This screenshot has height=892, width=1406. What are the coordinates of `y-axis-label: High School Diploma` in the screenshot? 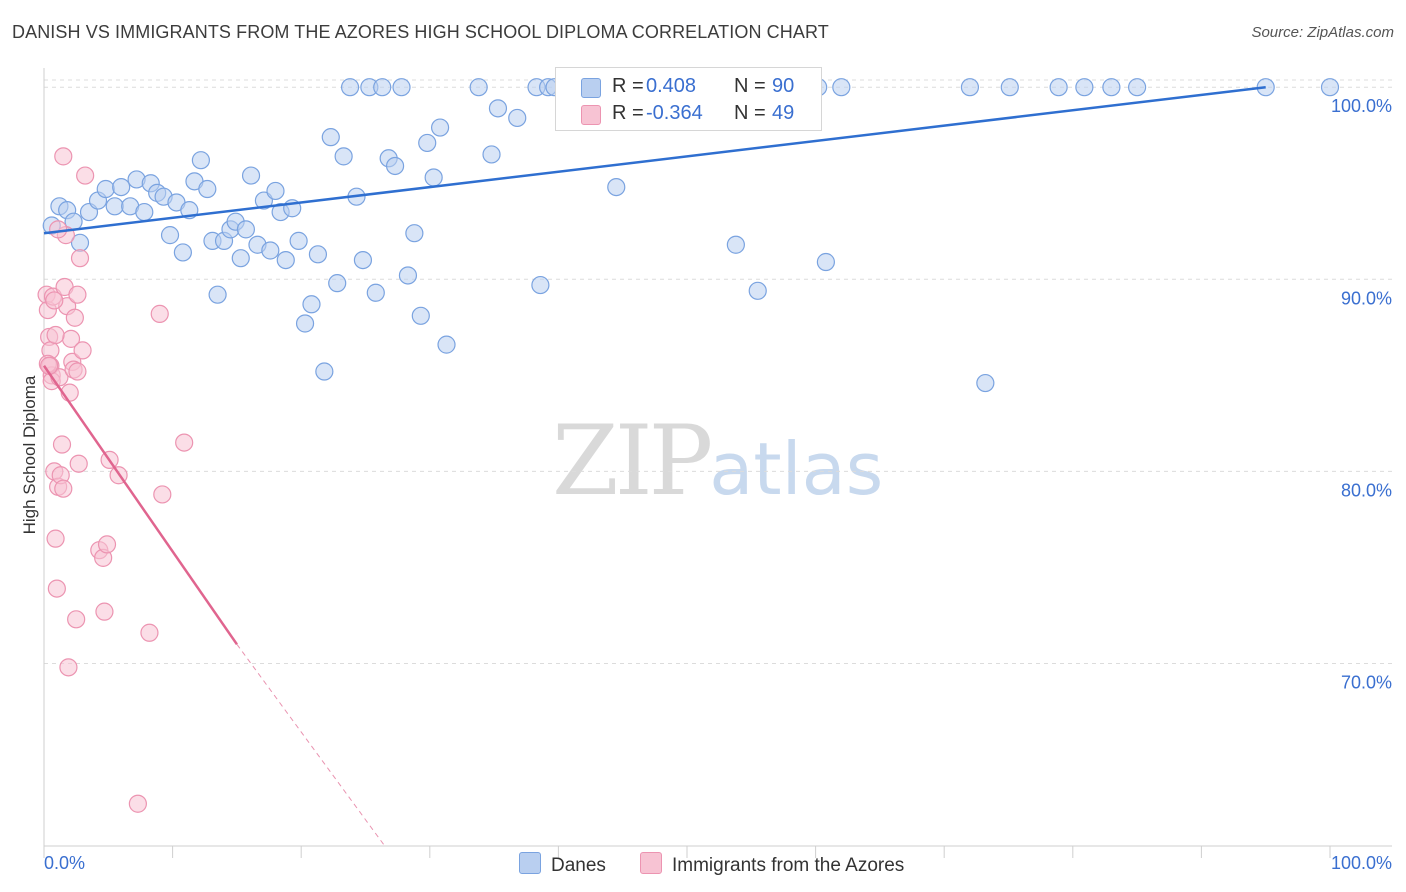 It's located at (29, 455).